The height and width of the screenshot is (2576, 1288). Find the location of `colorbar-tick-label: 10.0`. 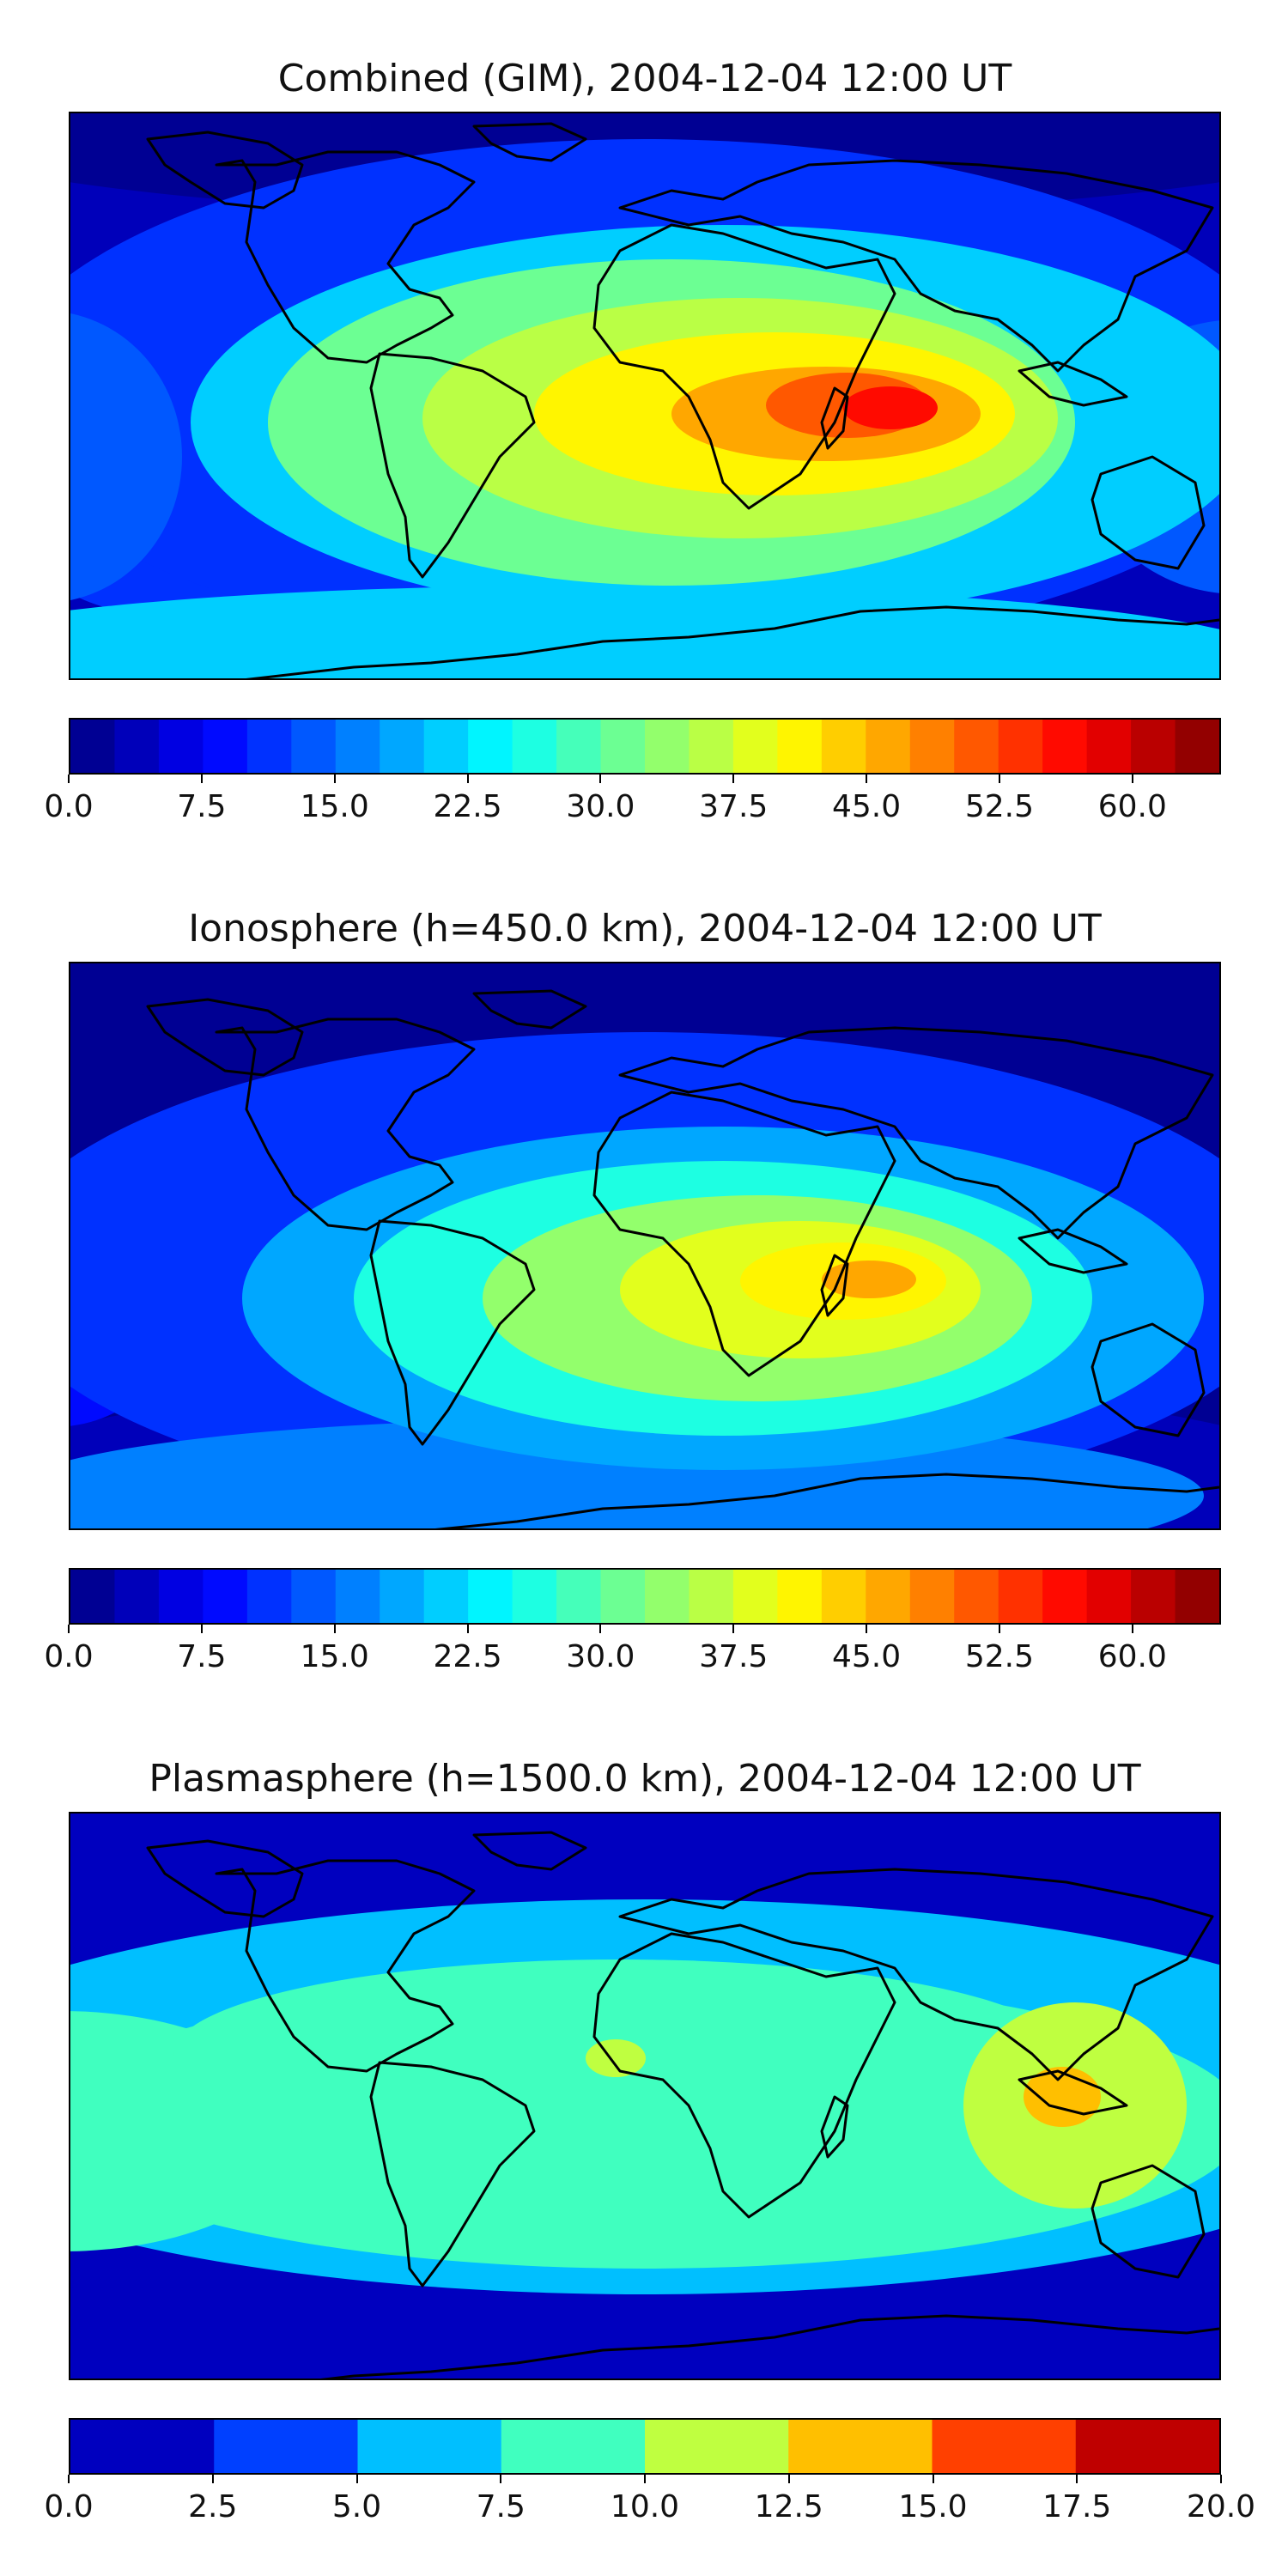

colorbar-tick-label: 10.0 is located at coordinates (645, 2507).